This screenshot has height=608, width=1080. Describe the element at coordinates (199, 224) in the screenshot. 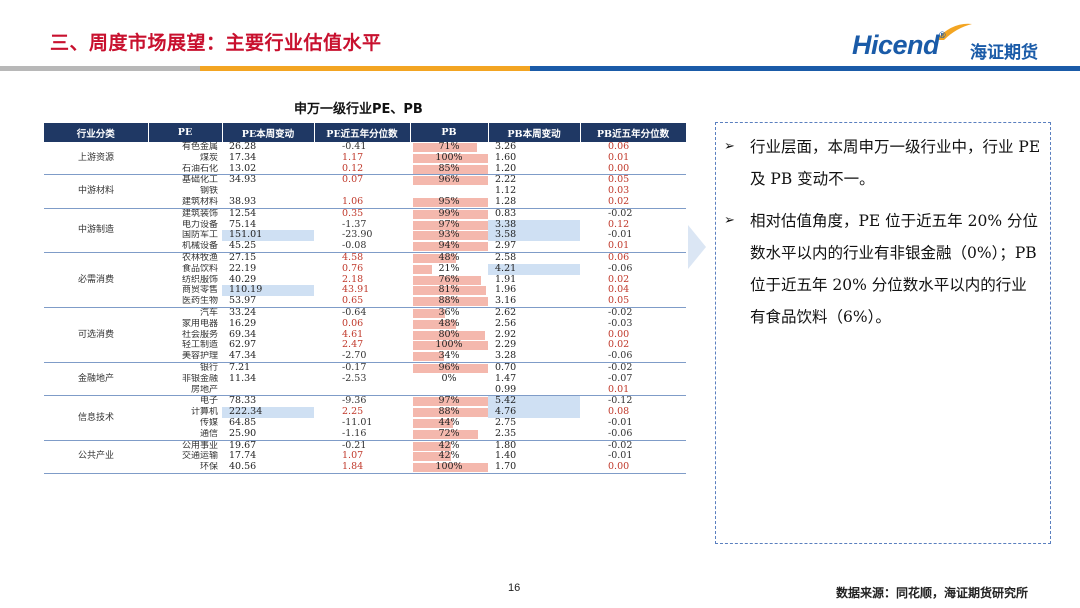

I see `industry-name: 电力设备` at that location.